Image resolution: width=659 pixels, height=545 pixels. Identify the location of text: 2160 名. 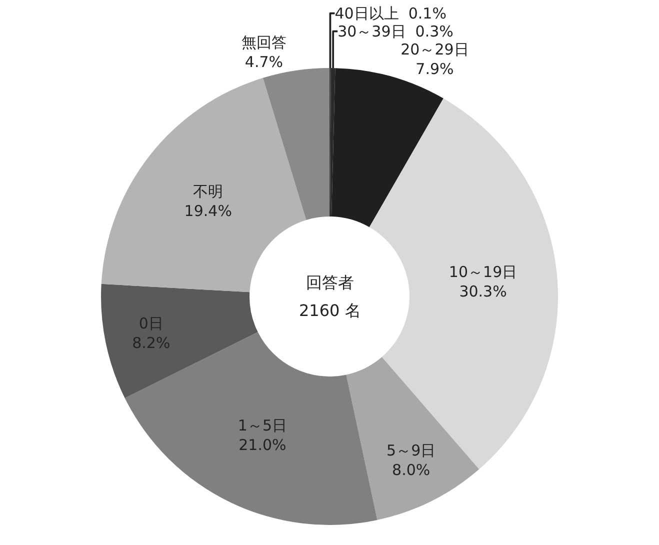
(330, 310).